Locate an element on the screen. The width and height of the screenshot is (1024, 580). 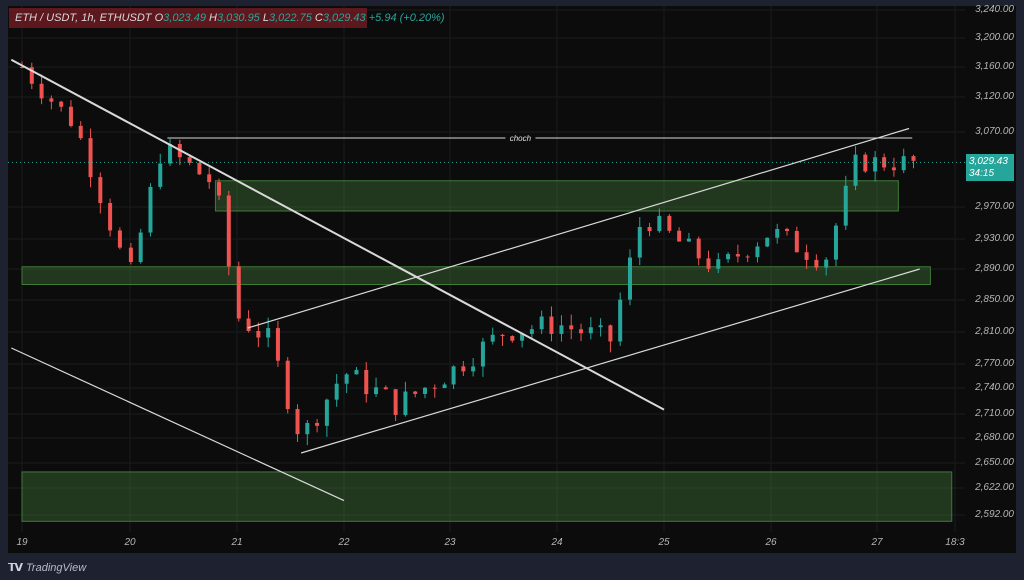
close-label: C is located at coordinates (318, 18).